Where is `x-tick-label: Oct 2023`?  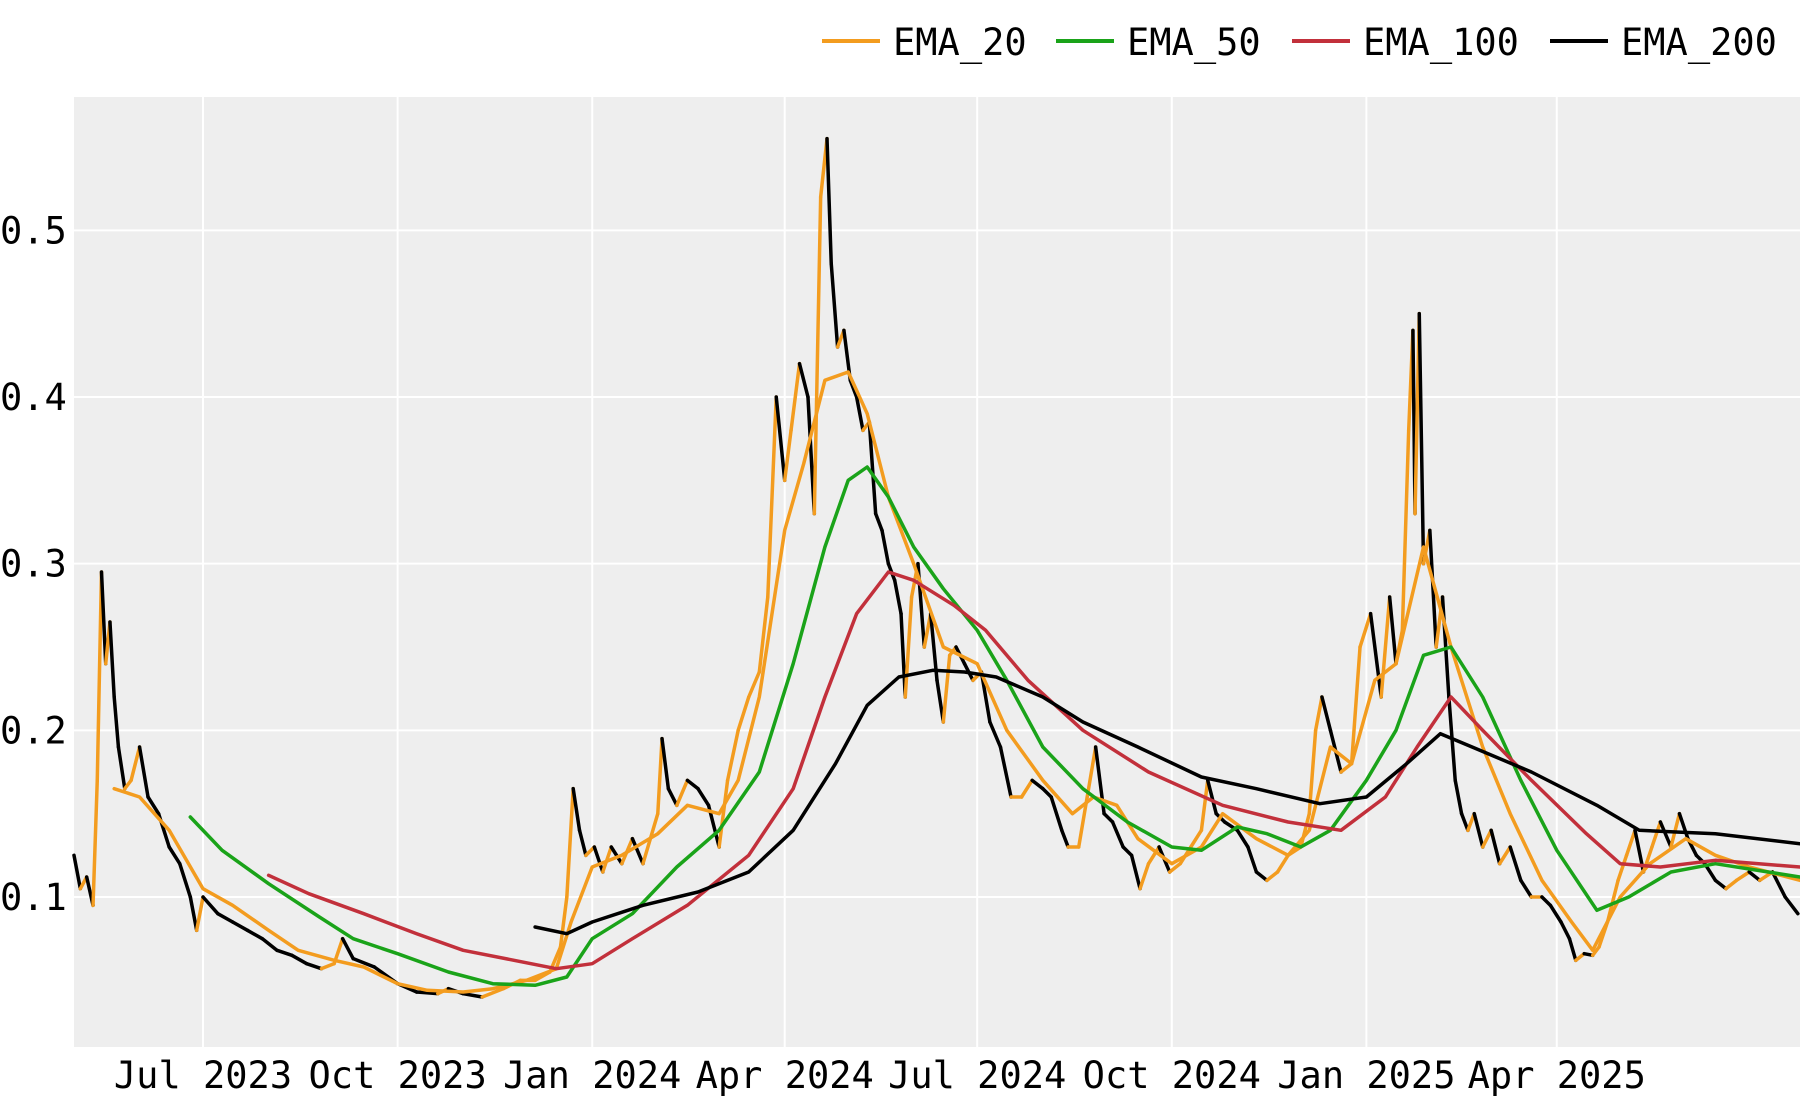 x-tick-label: Oct 2023 is located at coordinates (398, 1075).